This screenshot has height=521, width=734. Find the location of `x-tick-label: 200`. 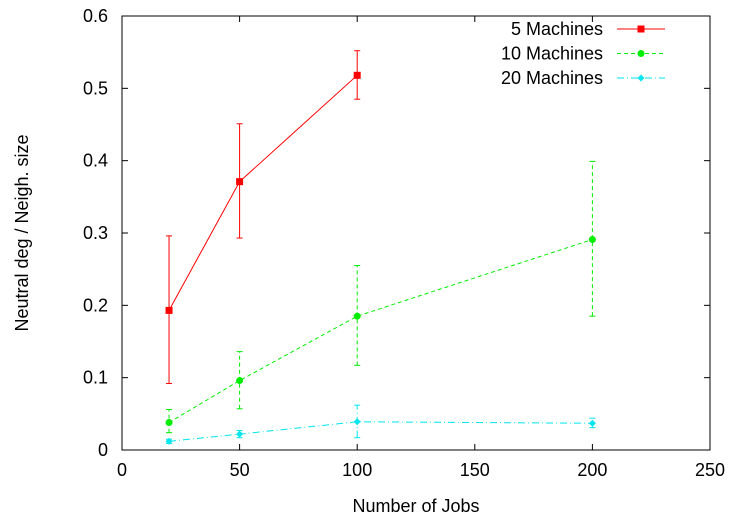

x-tick-label: 200 is located at coordinates (592, 470).